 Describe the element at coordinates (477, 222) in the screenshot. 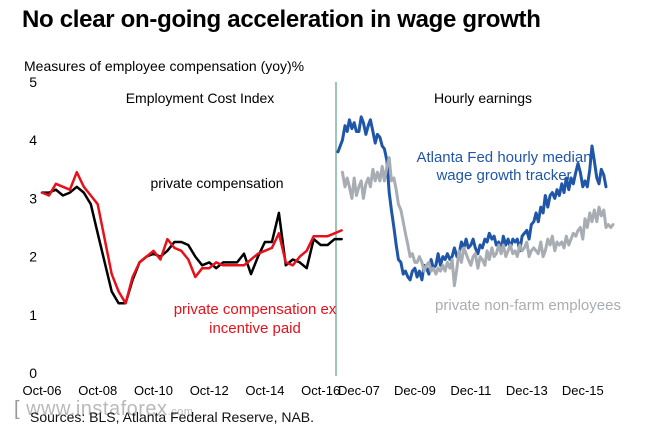

I see `series-line-private-non-farm-employees` at that location.